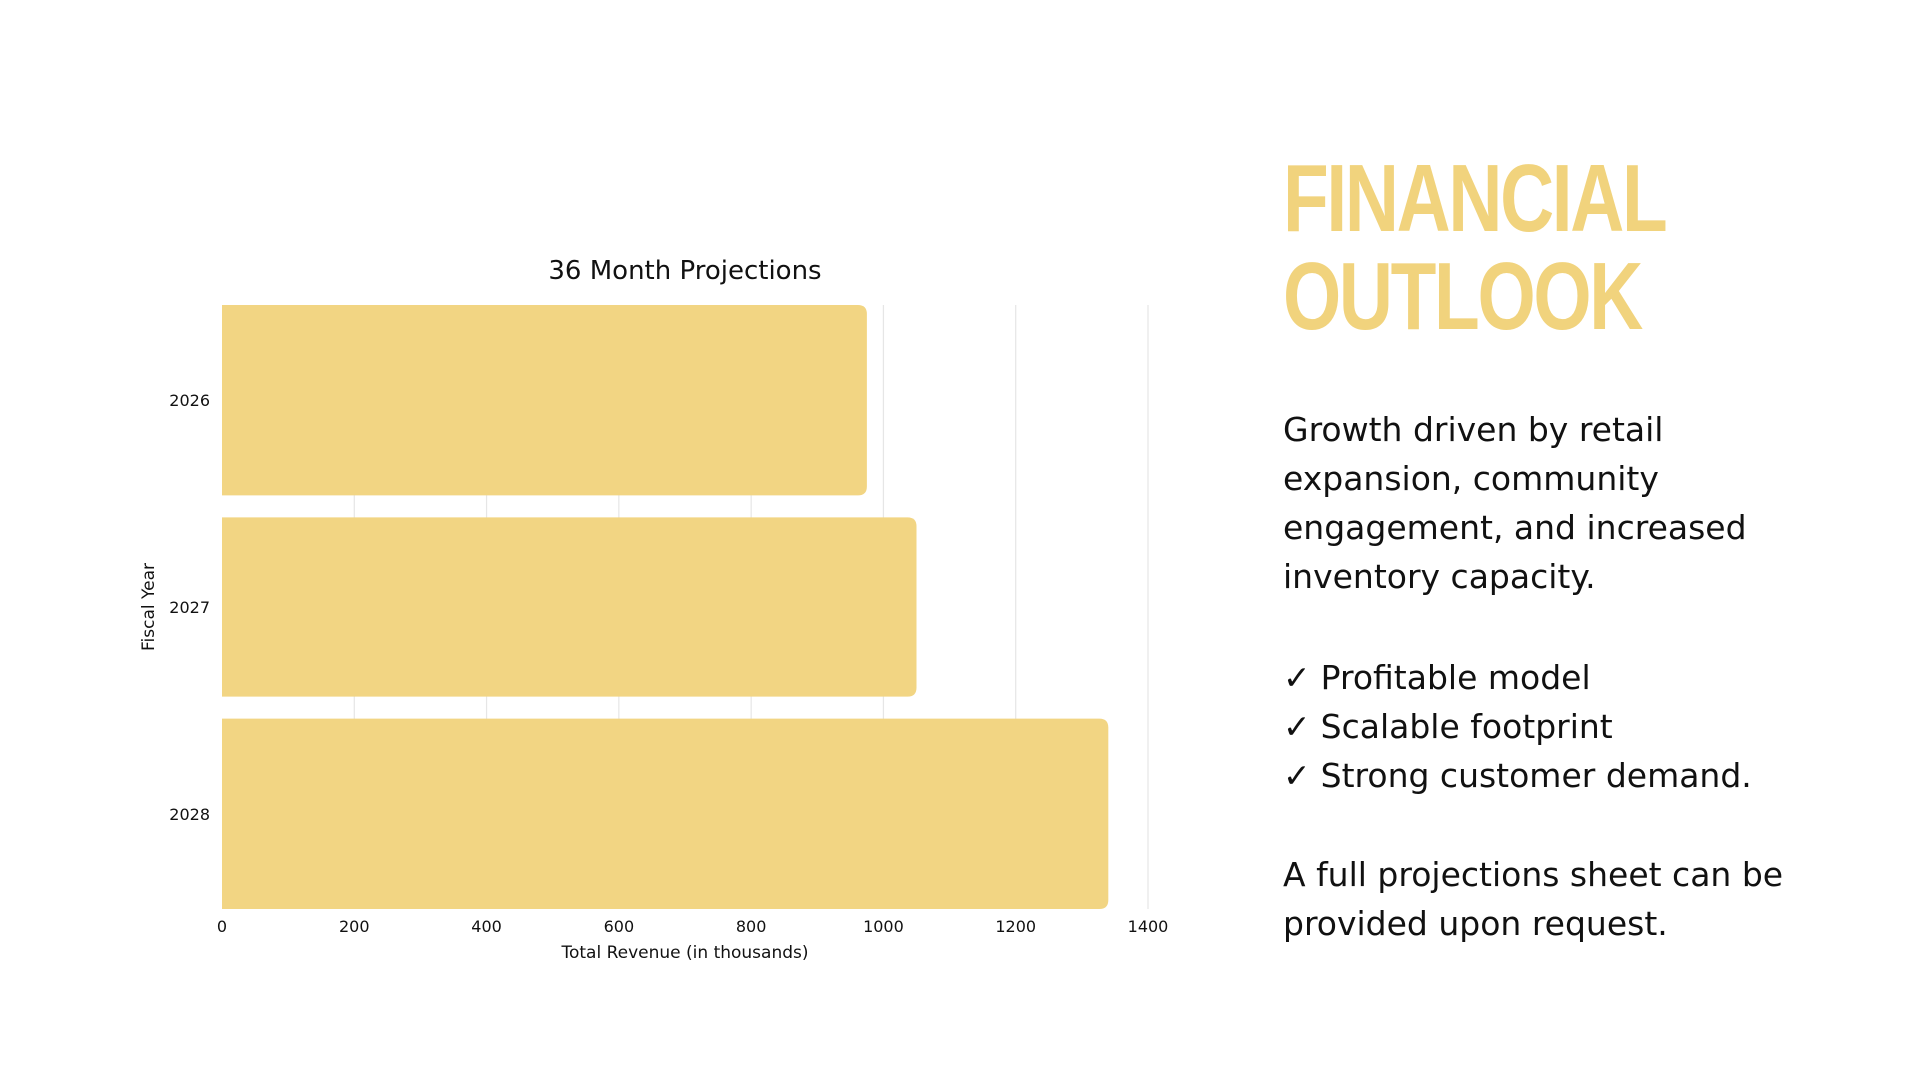 This screenshot has width=1920, height=1080. I want to click on x-tick-label: 1400, so click(1148, 926).